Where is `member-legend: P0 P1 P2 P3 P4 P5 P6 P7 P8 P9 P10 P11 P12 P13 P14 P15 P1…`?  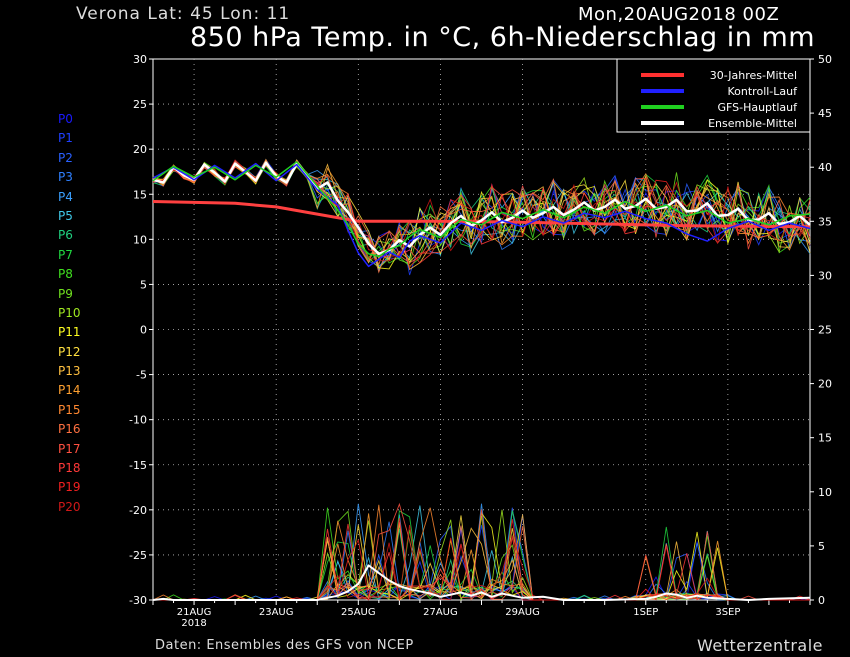 member-legend: P0 P1 P2 P3 P4 P5 P6 P7 P8 P9 P10 P11 P12 P13 P14 P15 P1… is located at coordinates (69, 313).